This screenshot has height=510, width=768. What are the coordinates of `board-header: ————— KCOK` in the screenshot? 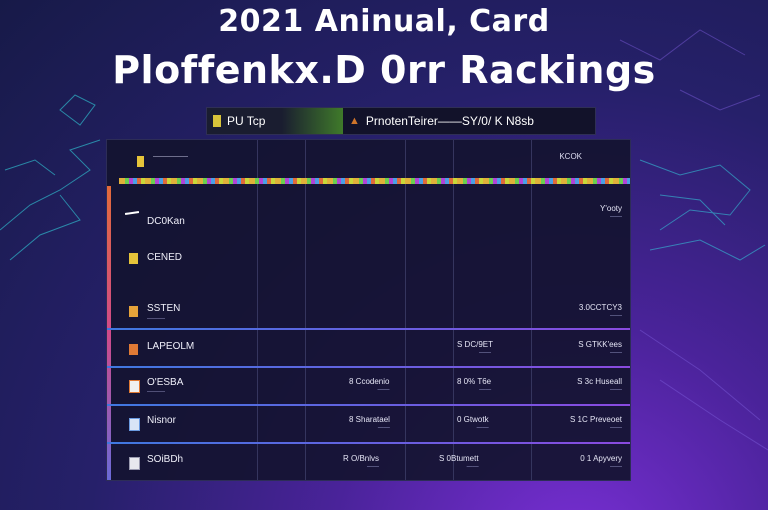 It's located at (368, 159).